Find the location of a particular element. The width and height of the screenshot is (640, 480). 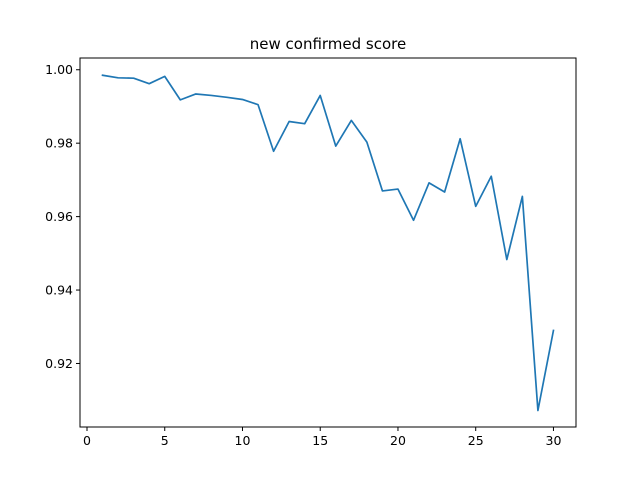

y-tick-label: 0.98 is located at coordinates (59, 143).